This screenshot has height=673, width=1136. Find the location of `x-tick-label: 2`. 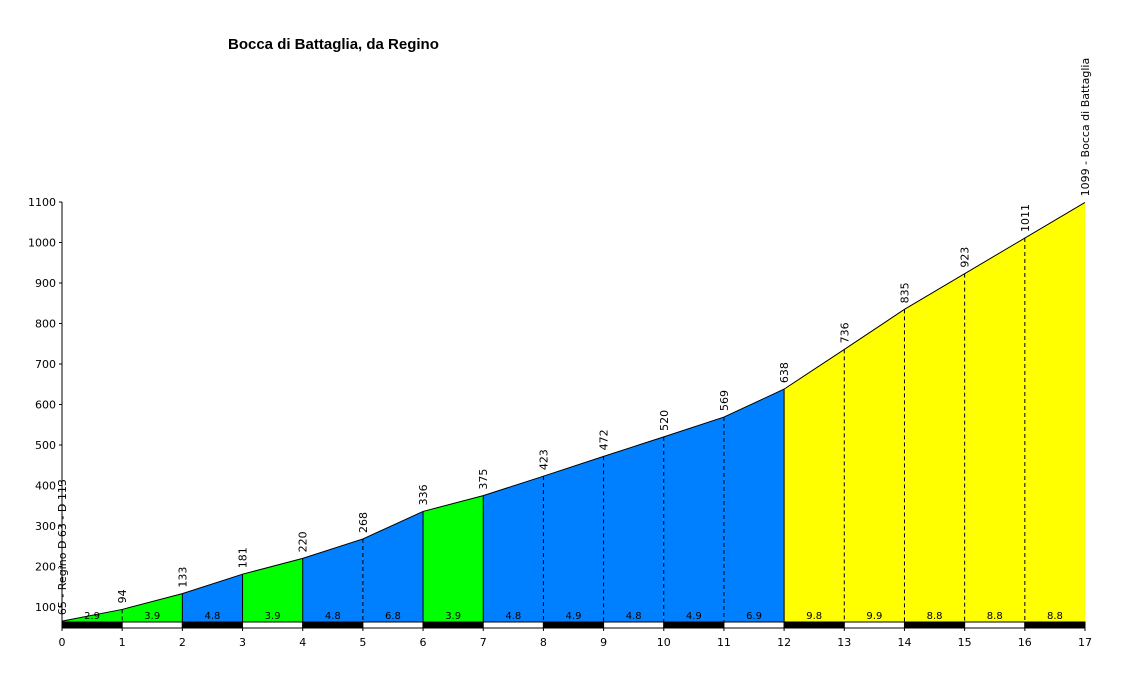

x-tick-label: 2 is located at coordinates (182, 642).